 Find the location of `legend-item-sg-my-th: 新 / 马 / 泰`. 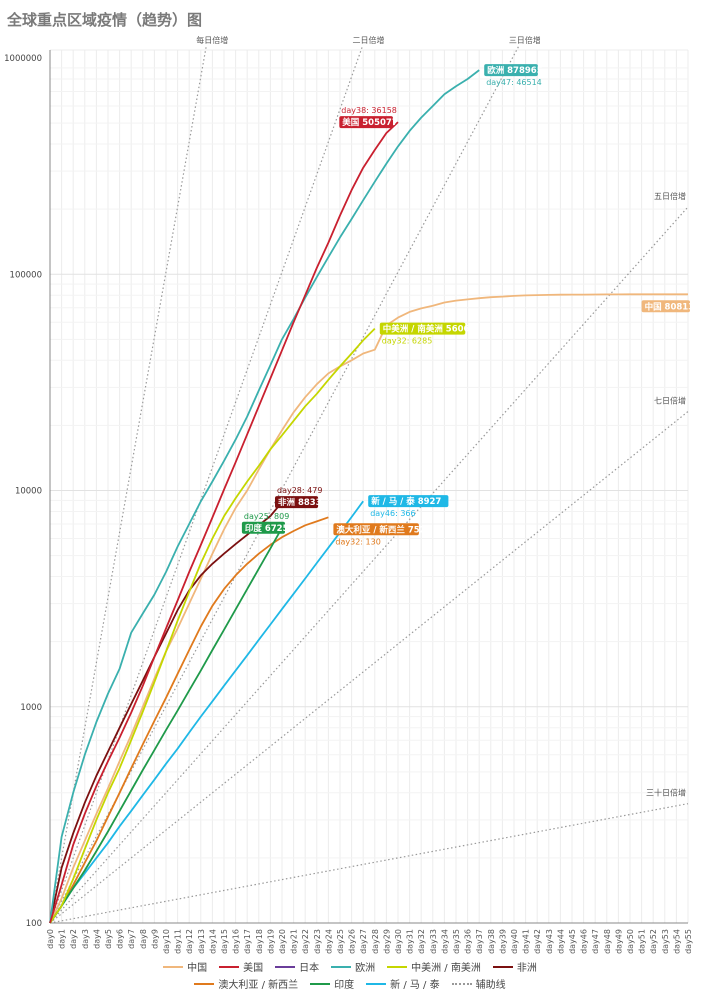

legend-item-sg-my-th: 新 / 马 / 泰 is located at coordinates (403, 983).